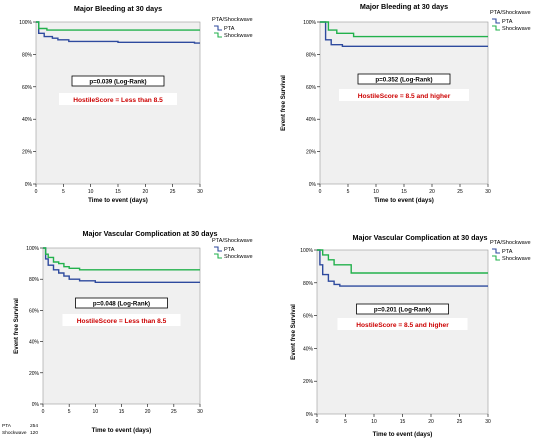  I want to click on pvalue-label: p=0.048 (Log-Rank), so click(121, 304).